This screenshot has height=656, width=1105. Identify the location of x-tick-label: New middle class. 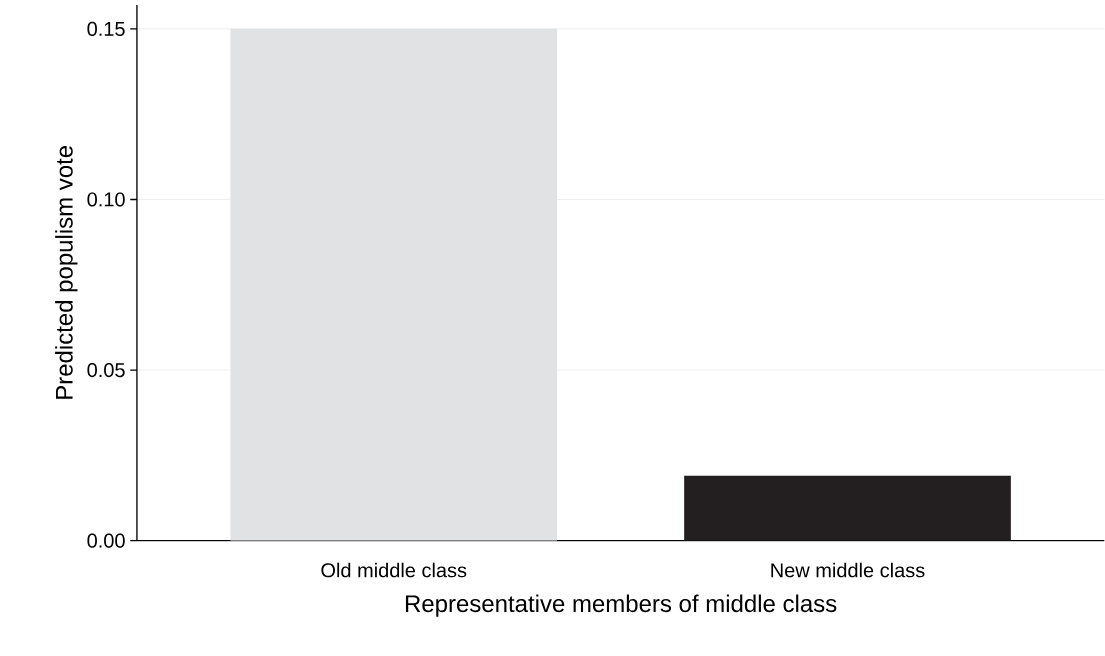
(848, 570).